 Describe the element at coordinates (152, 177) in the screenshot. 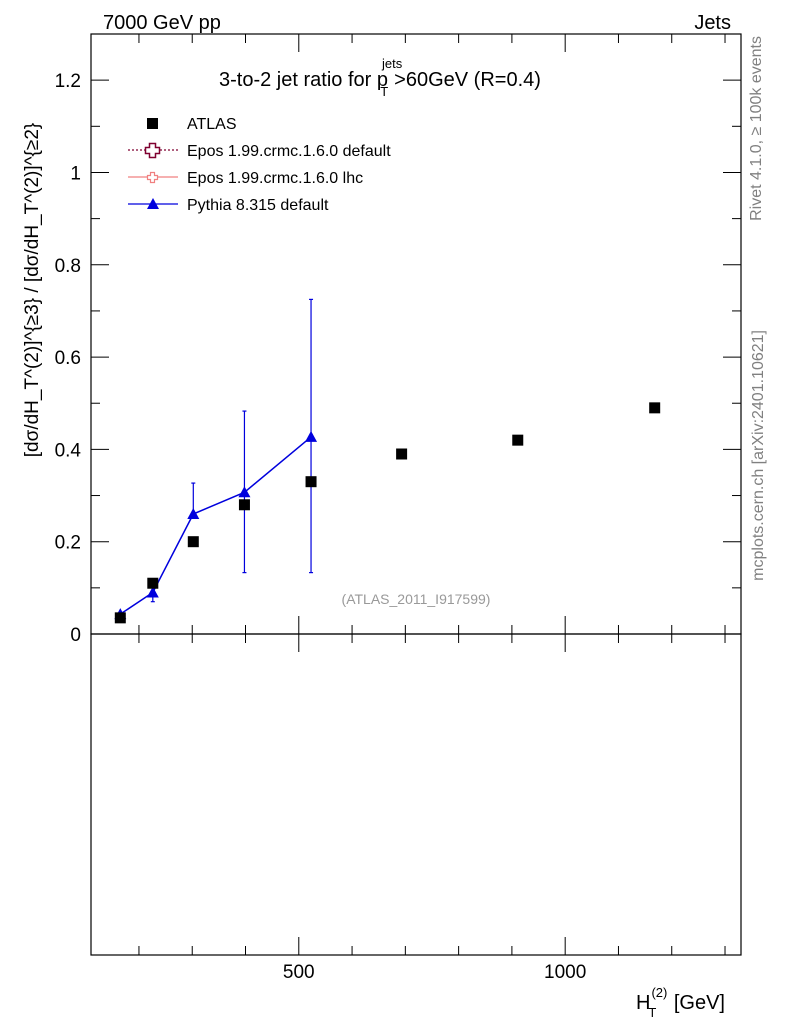

I see `legend-marker-epos-lhc` at that location.